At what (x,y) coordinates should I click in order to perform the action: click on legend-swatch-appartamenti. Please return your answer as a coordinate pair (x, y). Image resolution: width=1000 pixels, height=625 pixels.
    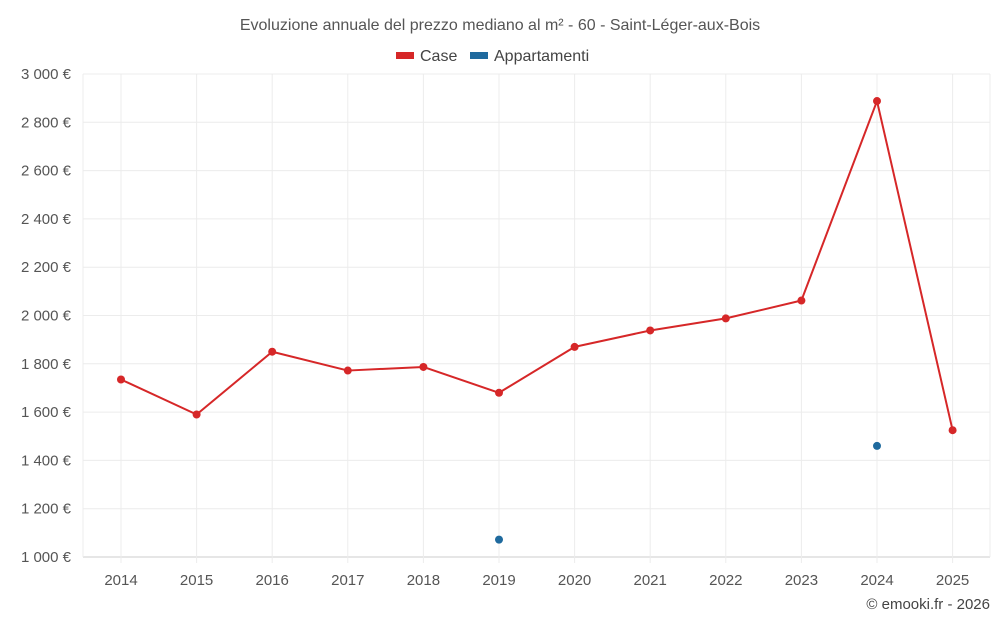
    Looking at the image, I should click on (479, 55).